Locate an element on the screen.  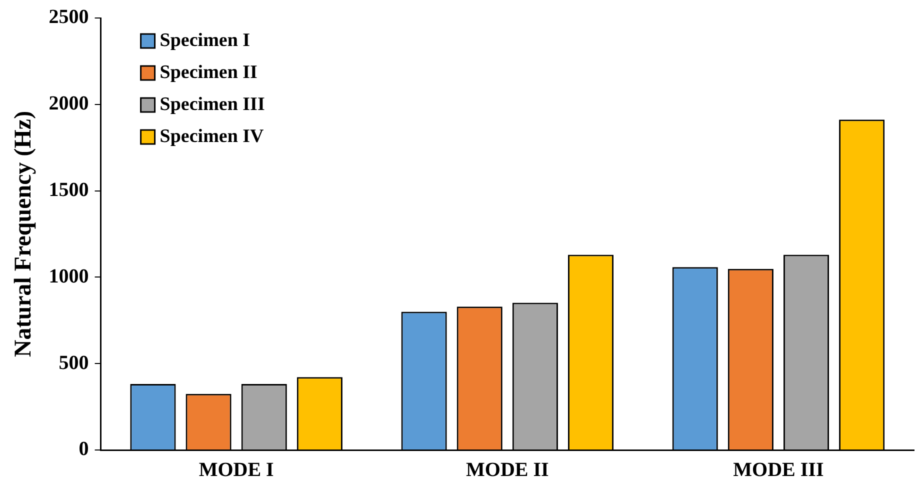
y-tick-label: 2500 is located at coordinates (68, 17).